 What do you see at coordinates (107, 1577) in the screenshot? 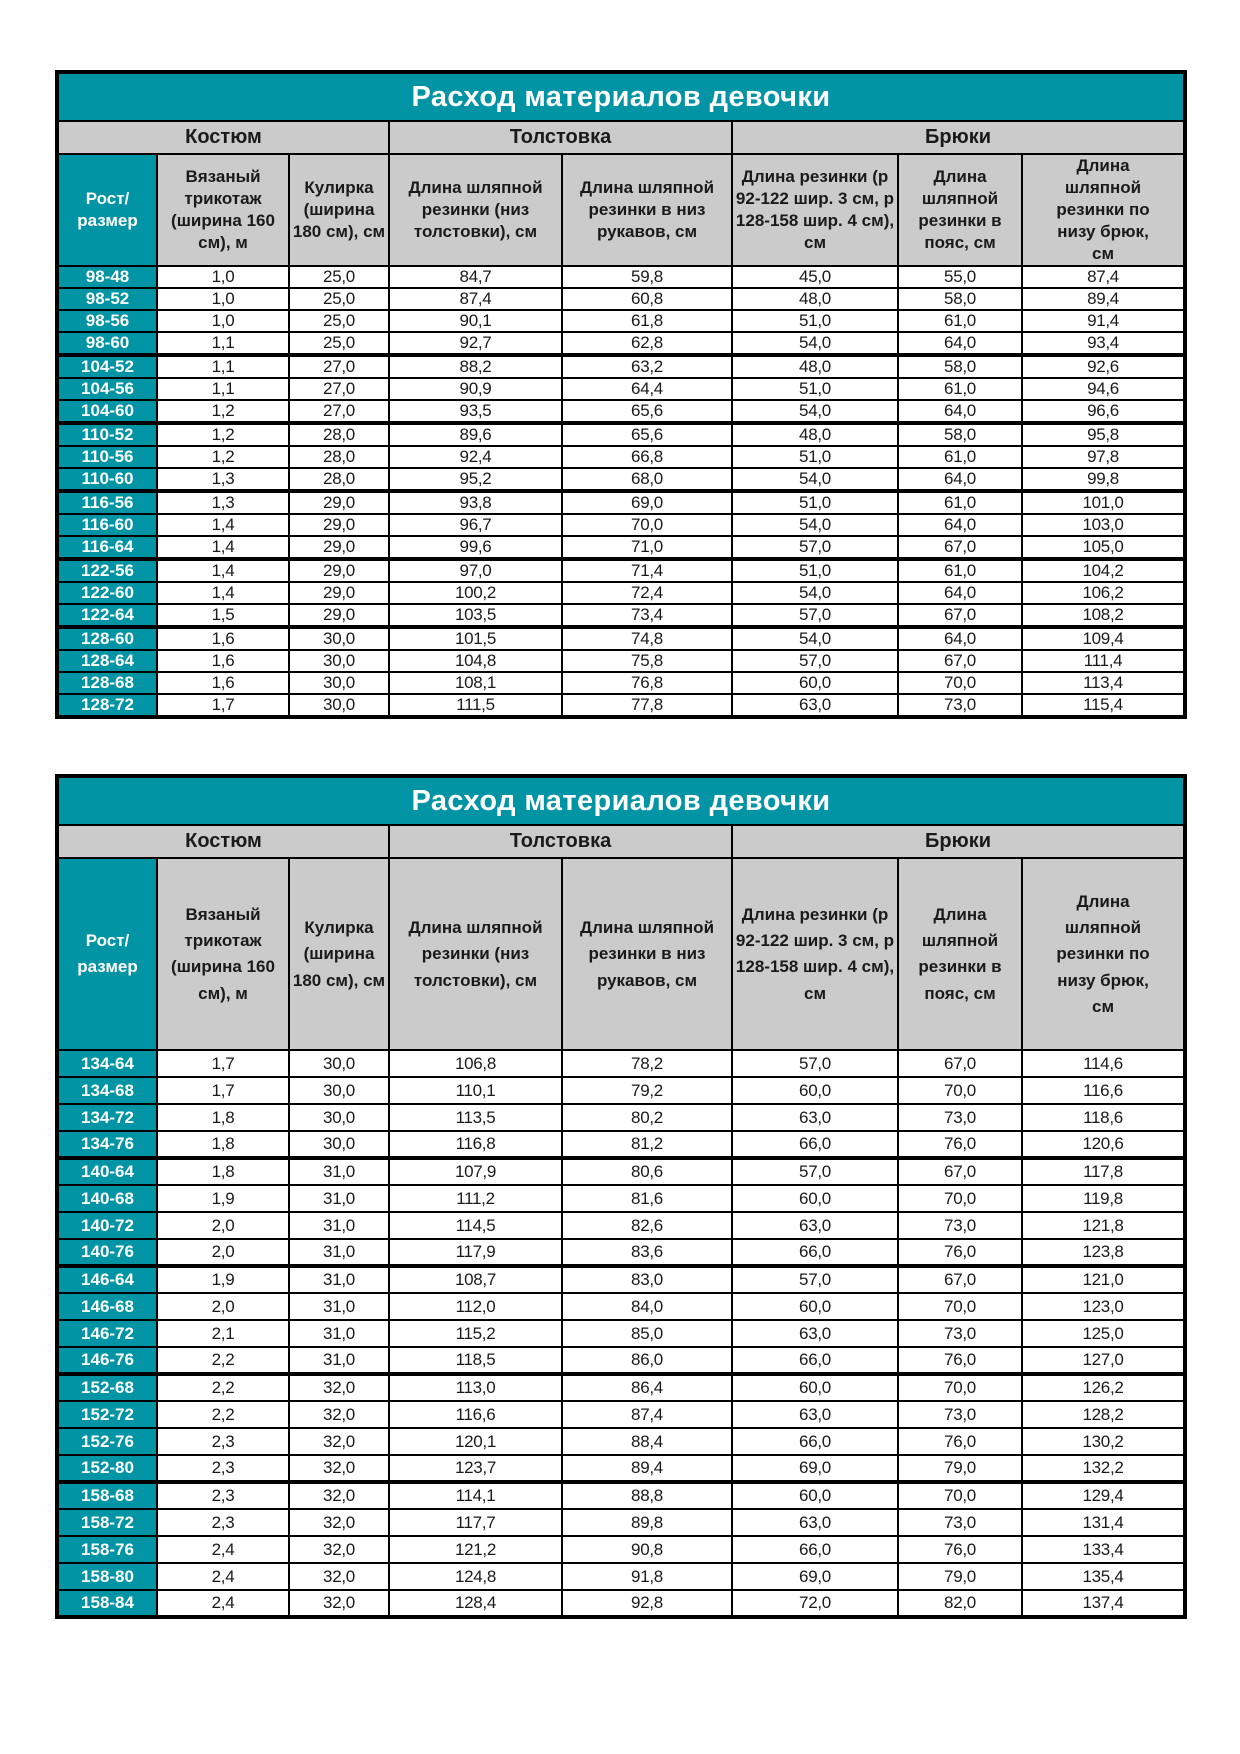
I see `row-size-label: 158-80` at bounding box center [107, 1577].